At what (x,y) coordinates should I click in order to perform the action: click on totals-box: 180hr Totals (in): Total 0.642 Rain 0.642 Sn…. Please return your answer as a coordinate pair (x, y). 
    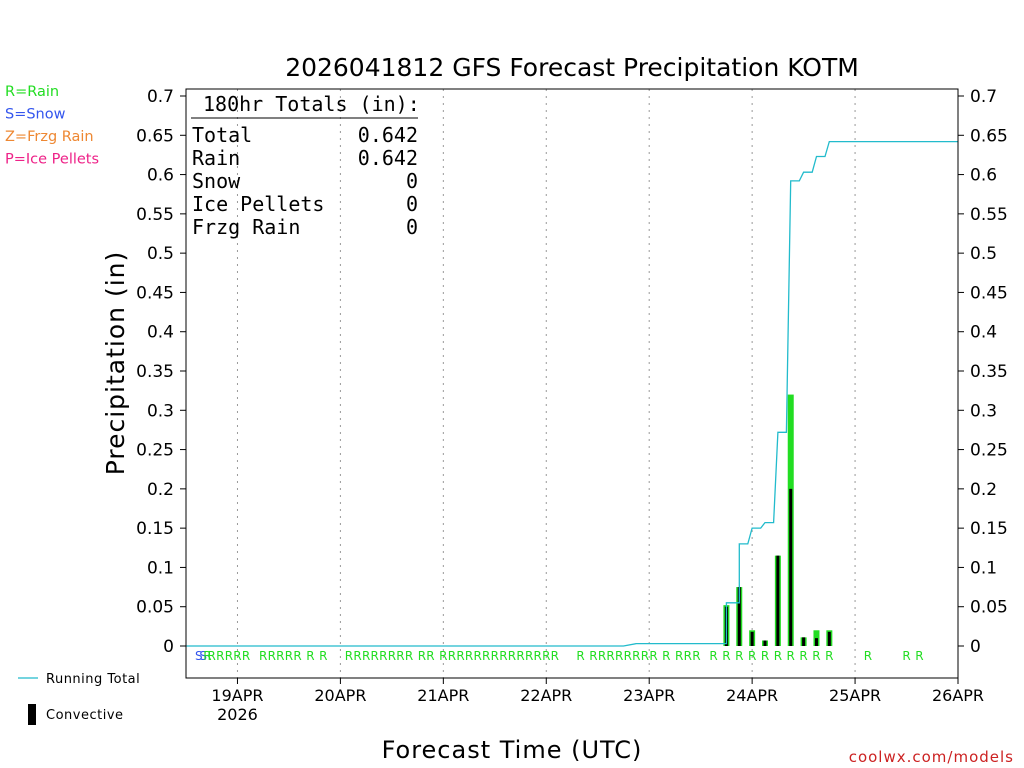
    Looking at the image, I should click on (305, 165).